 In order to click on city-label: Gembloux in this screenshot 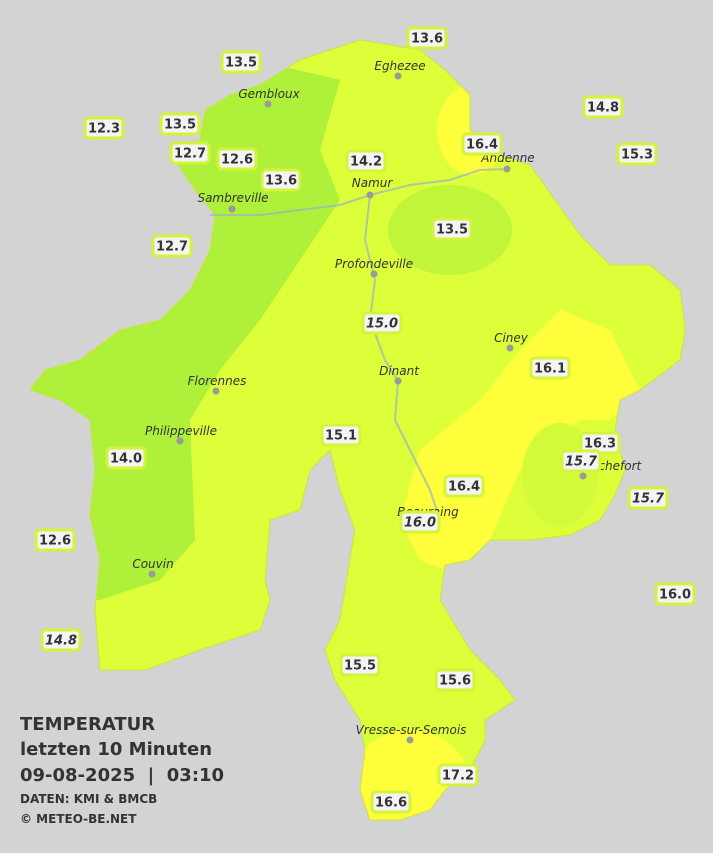, I will do `click(269, 94)`.